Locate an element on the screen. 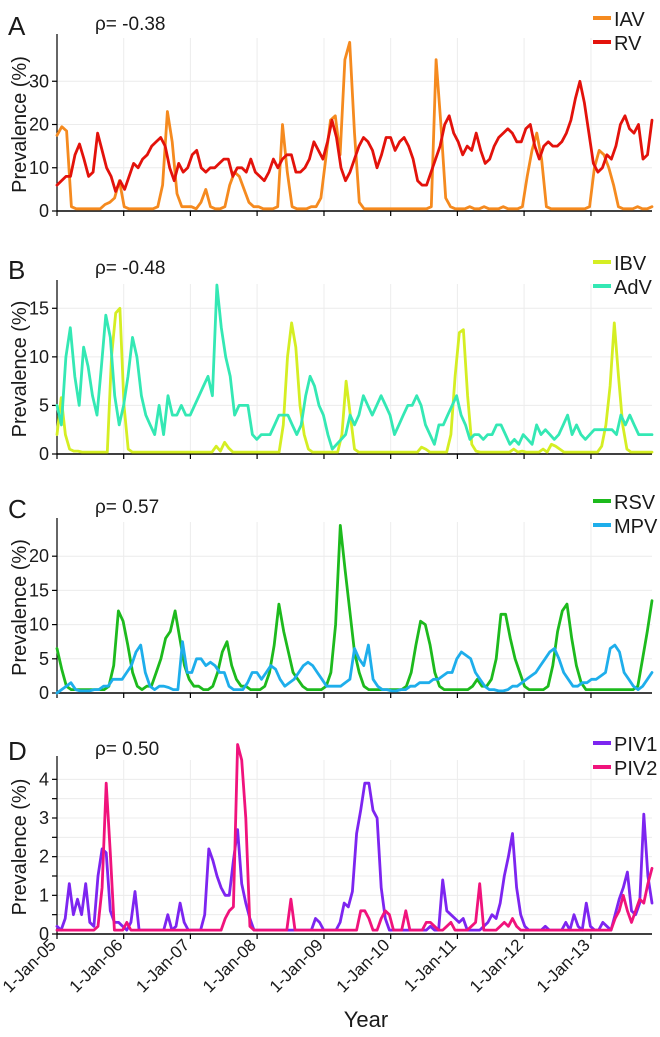 This screenshot has height=1037, width=660. series-line-adv is located at coordinates (354, 367).